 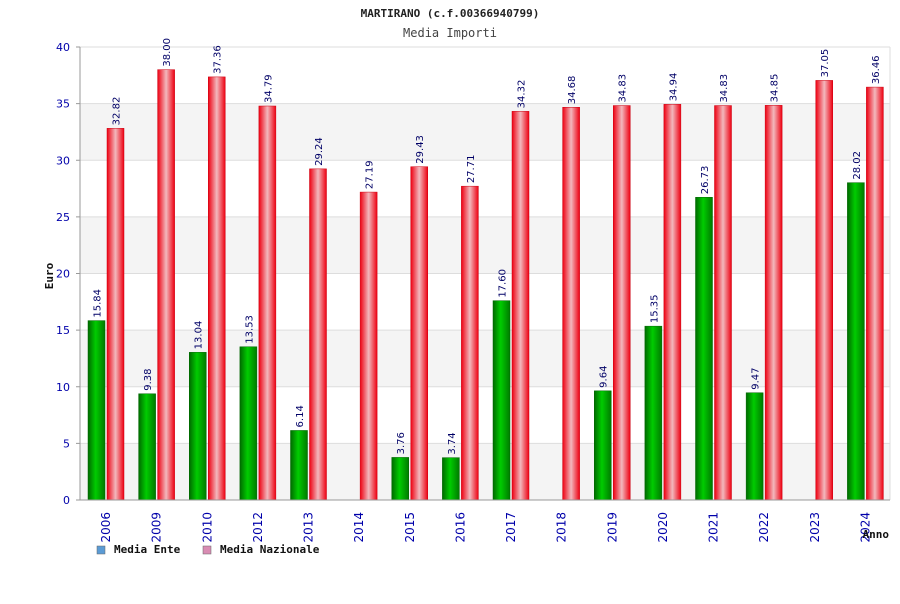 I want to click on data-label-media-nazionale: 34.79, so click(x=268, y=88).